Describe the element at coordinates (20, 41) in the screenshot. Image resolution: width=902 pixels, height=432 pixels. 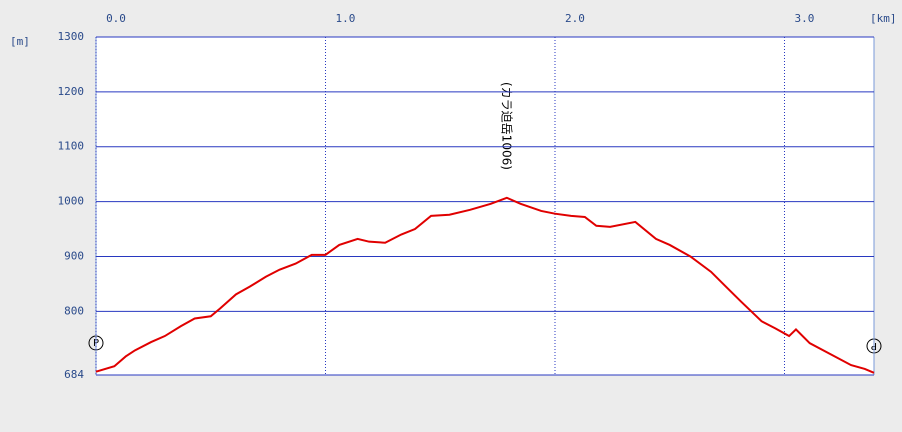
I see `y-unit: [m]` at that location.